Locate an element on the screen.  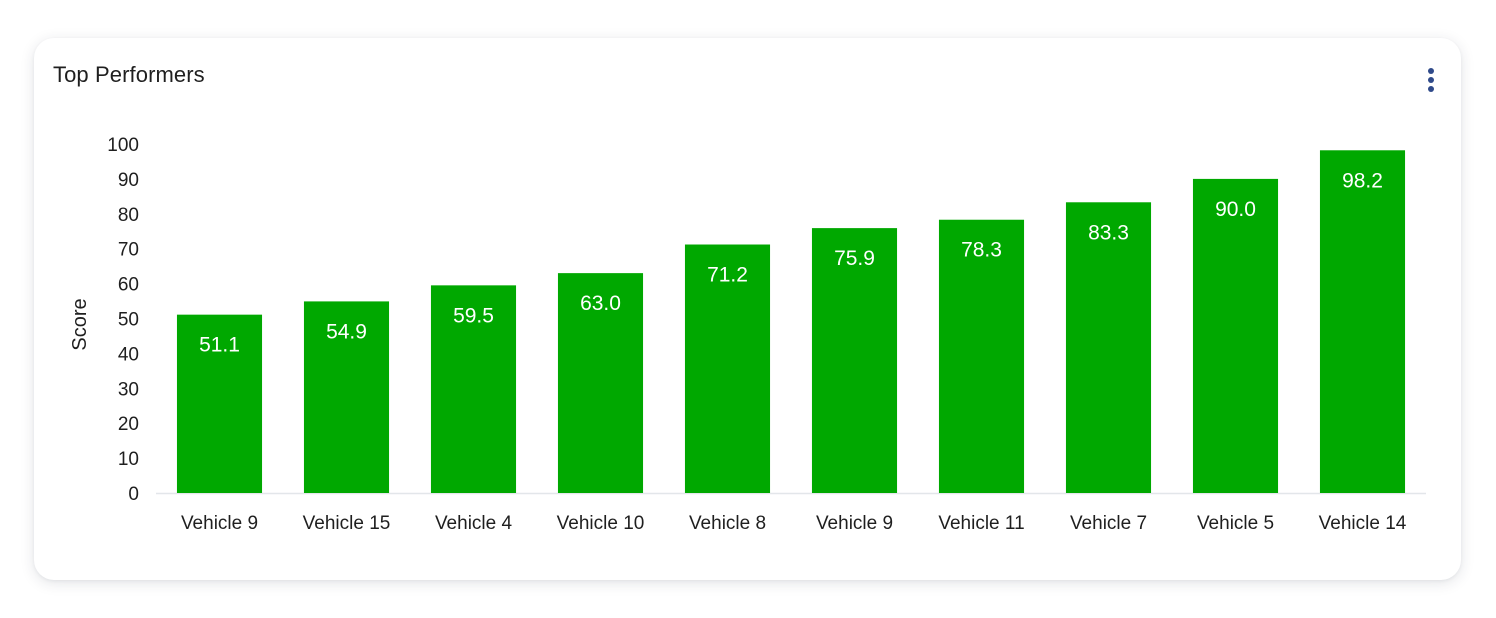
y-tick-label: 100 is located at coordinates (123, 145).